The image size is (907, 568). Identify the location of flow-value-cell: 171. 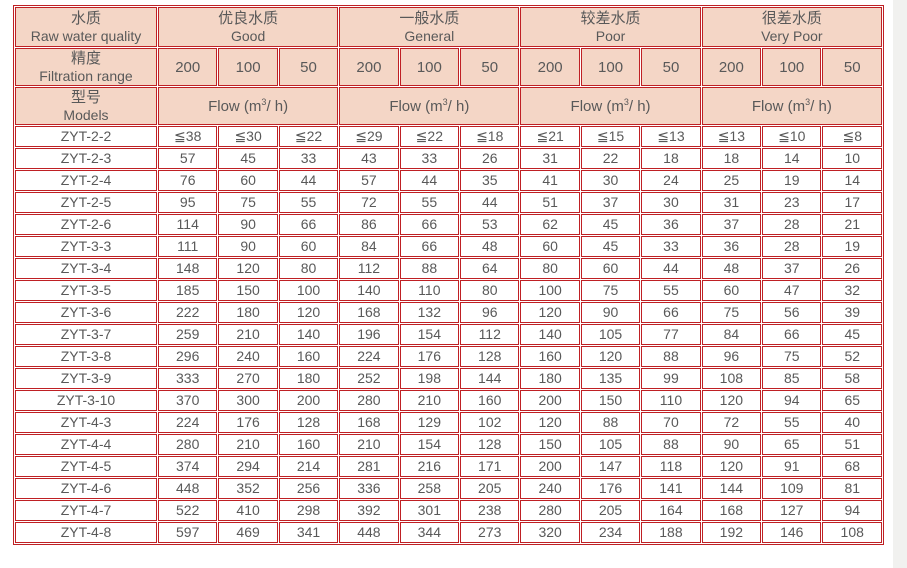
(490, 466).